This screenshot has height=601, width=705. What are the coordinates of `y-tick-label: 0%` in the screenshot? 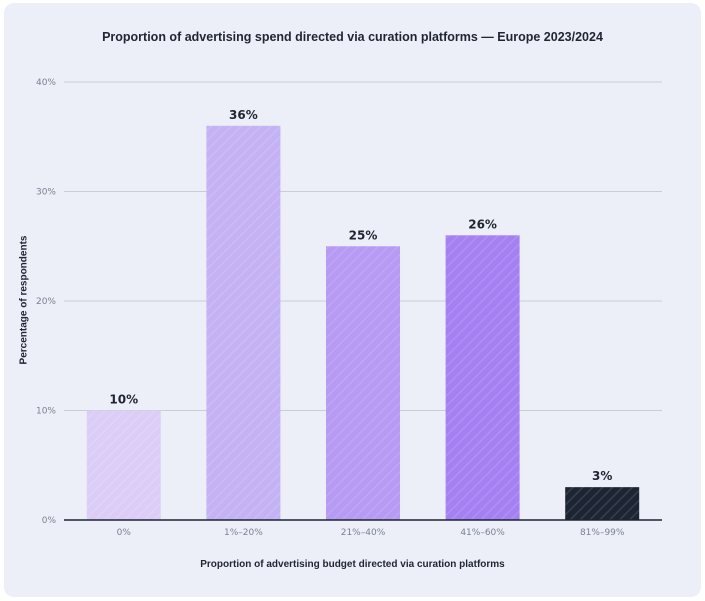 It's located at (49, 521).